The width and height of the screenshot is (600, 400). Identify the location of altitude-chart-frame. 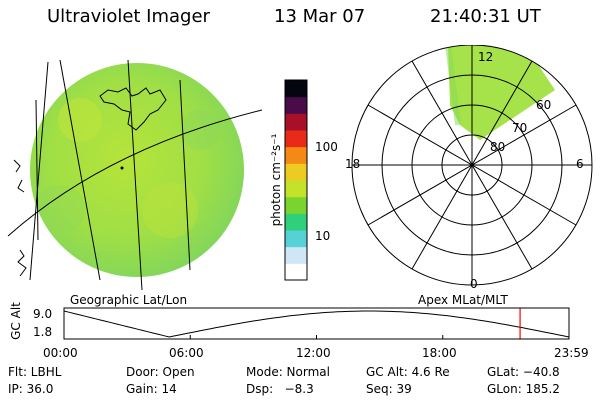
(316, 323).